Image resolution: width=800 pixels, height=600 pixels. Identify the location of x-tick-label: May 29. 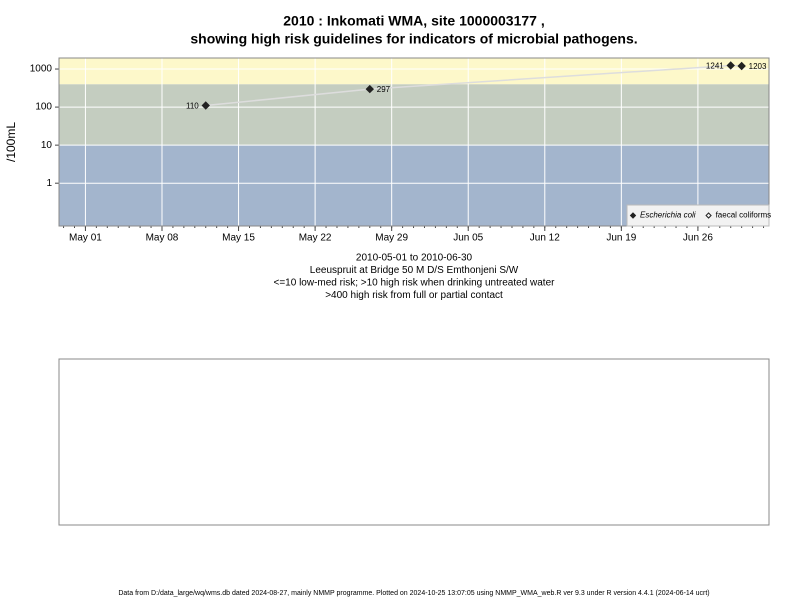
(391, 238).